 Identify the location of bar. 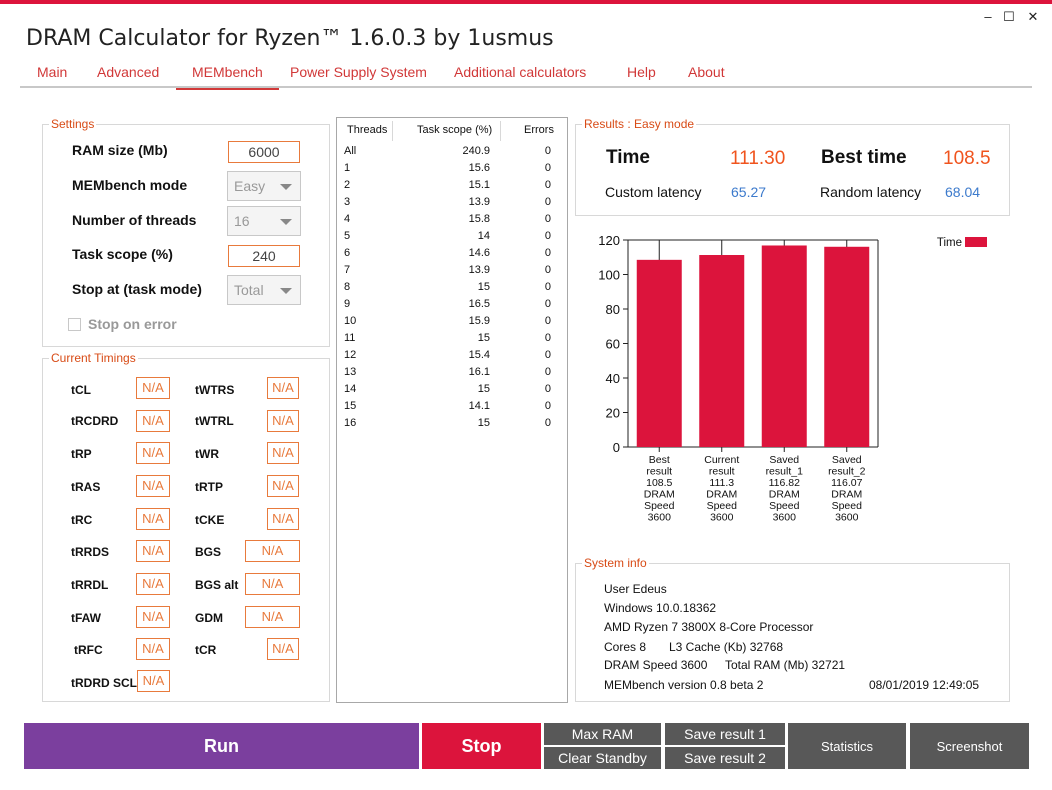
(722, 351).